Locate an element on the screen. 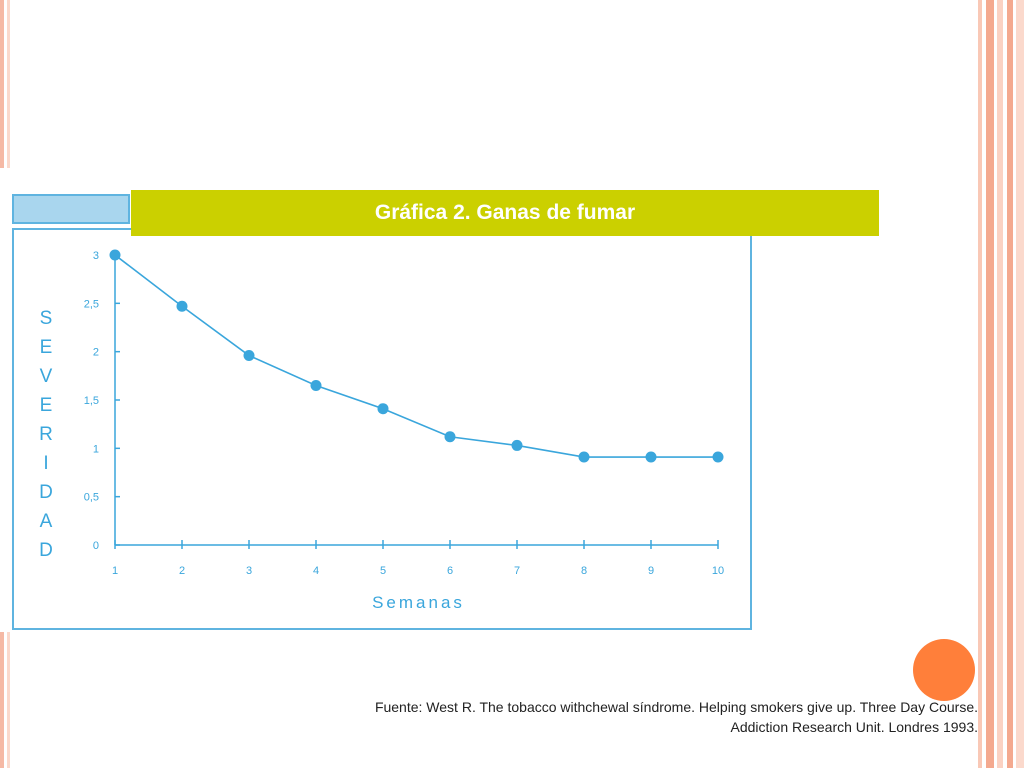  x-tick-label: 9 is located at coordinates (651, 571).